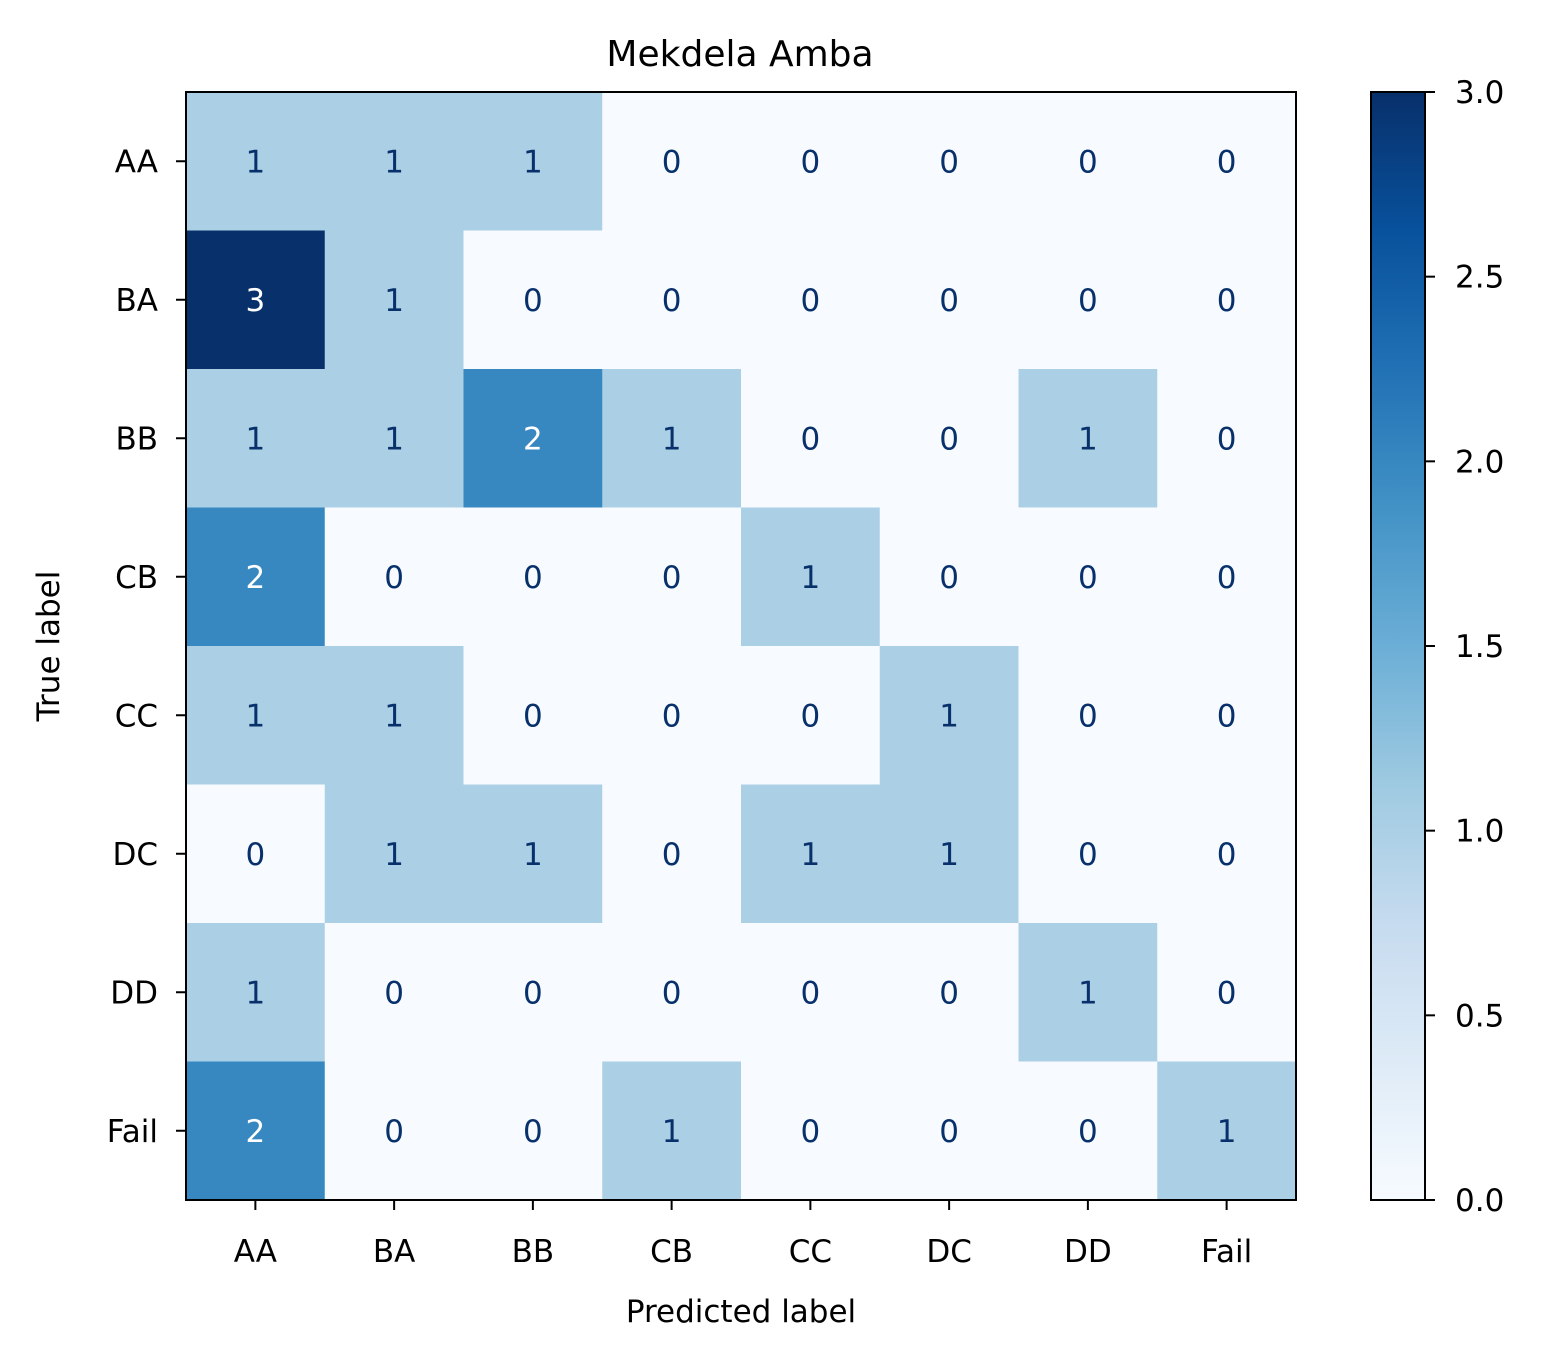  What do you see at coordinates (132, 1132) in the screenshot?
I see `y-tick-label: Fail` at bounding box center [132, 1132].